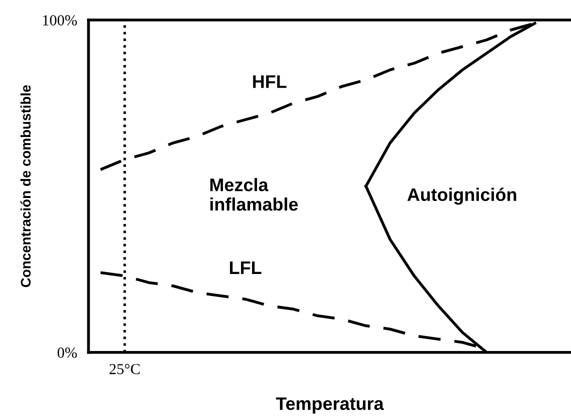 The image size is (571, 417). Describe the element at coordinates (246, 268) in the screenshot. I see `series-label: LFL` at that location.